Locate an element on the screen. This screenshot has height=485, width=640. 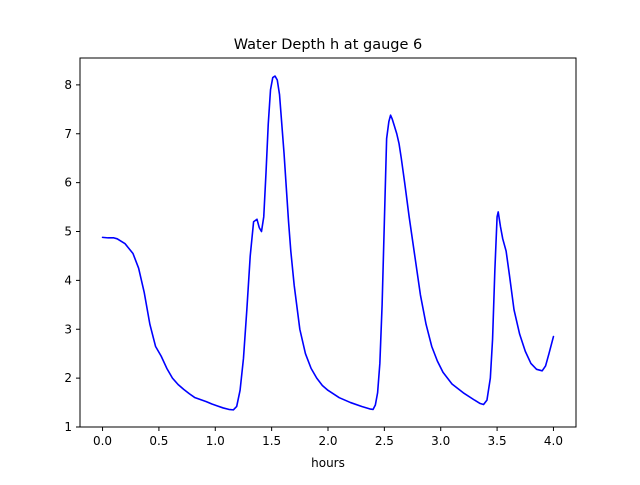
x-tick-label: 1.5 is located at coordinates (271, 441).